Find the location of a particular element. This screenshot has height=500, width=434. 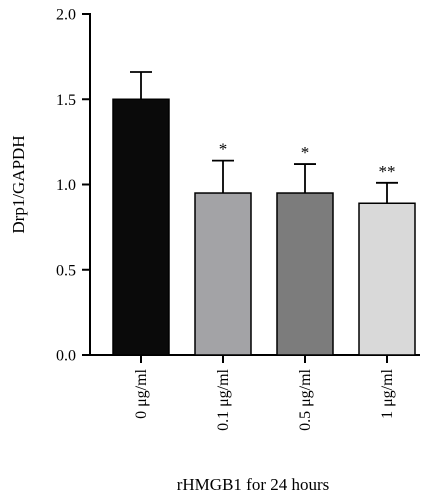

x-category-label: 1 μg/ml is located at coordinates (387, 393).